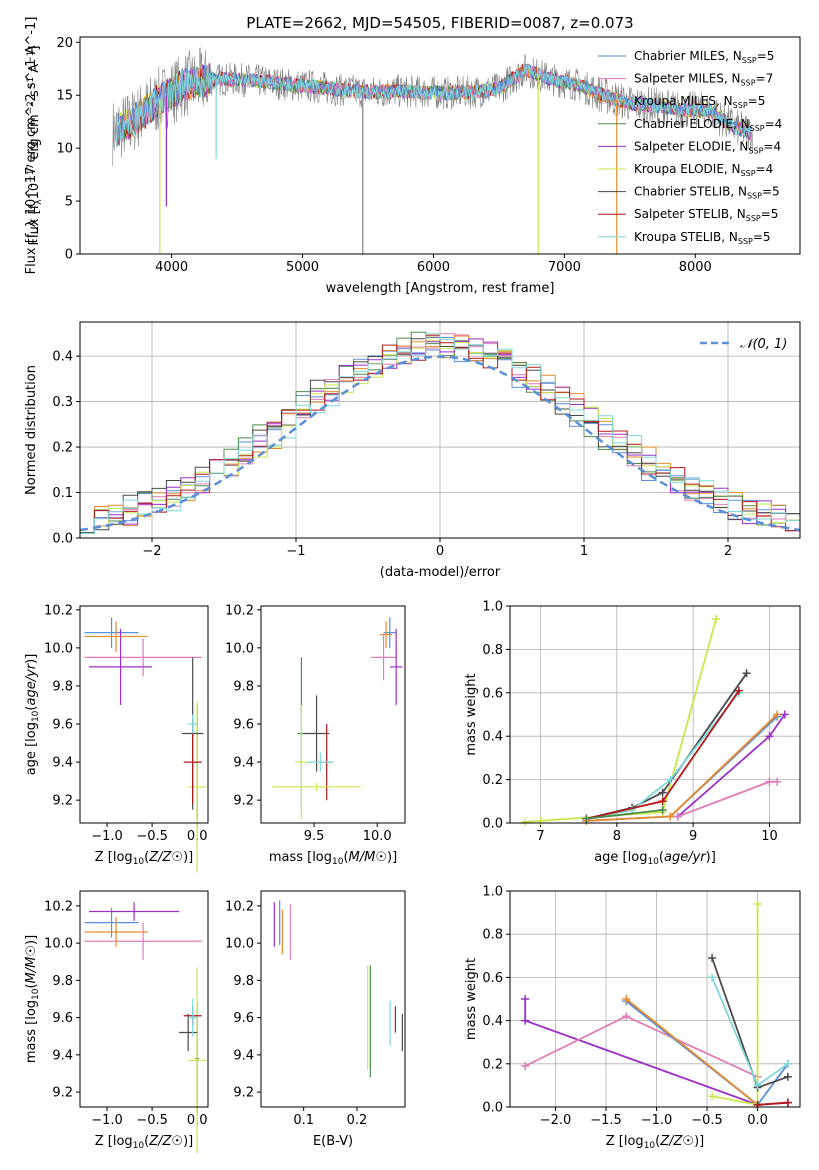 The width and height of the screenshot is (819, 1170). Describe the element at coordinates (314, 836) in the screenshot. I see `x-tick-label: 9.5` at that location.